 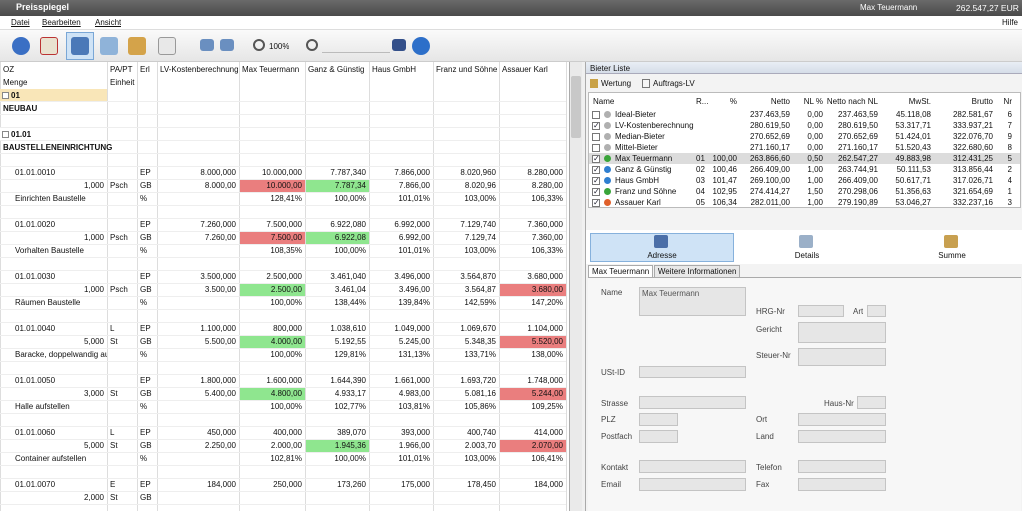 I want to click on bidders-button, so click(x=80, y=46).